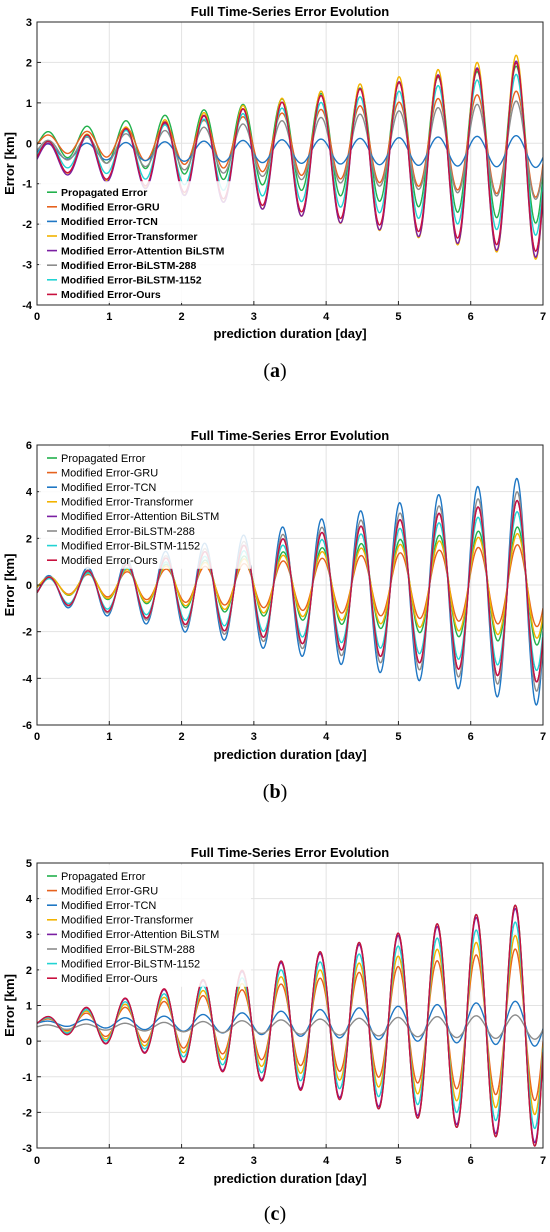  Describe the element at coordinates (27, 1078) in the screenshot. I see `y-tick-label: -1` at that location.